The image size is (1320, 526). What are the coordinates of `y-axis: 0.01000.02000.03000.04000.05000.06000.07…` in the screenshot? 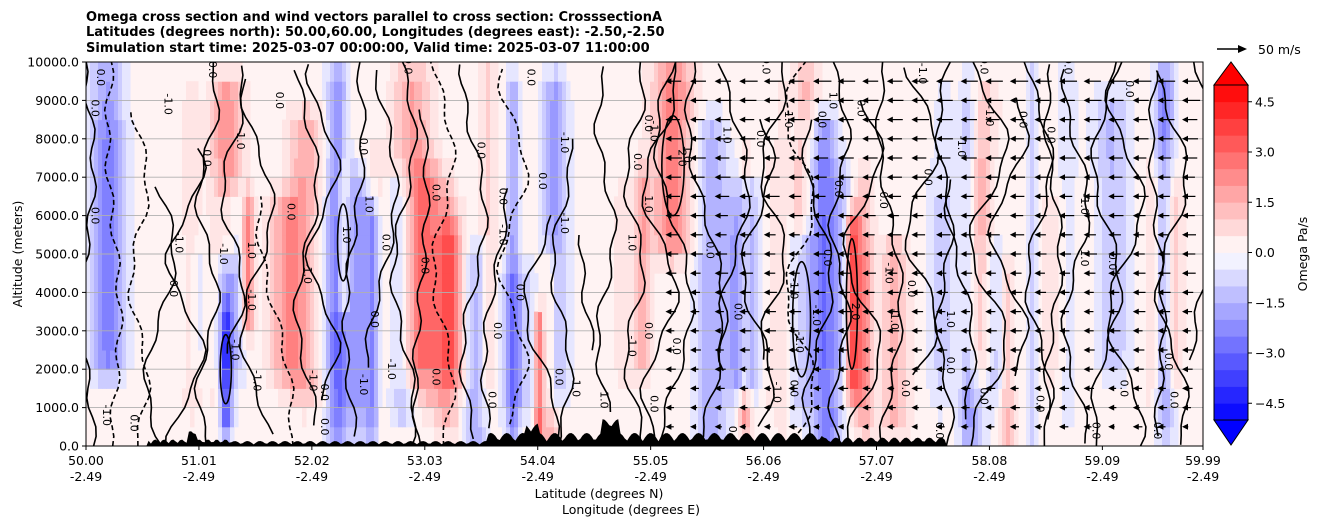 It's located at (56, 254).